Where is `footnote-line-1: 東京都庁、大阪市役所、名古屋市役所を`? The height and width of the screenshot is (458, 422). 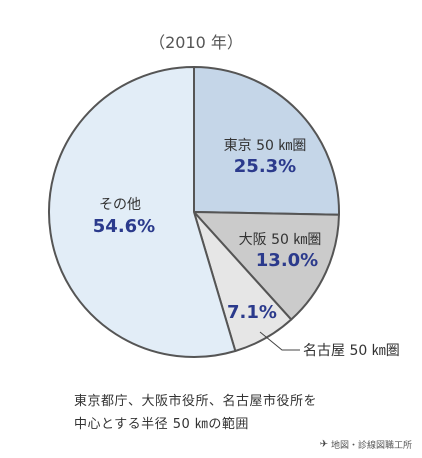 footnote-line-1: 東京都庁、大阪市役所、名古屋市役所を is located at coordinates (196, 401).